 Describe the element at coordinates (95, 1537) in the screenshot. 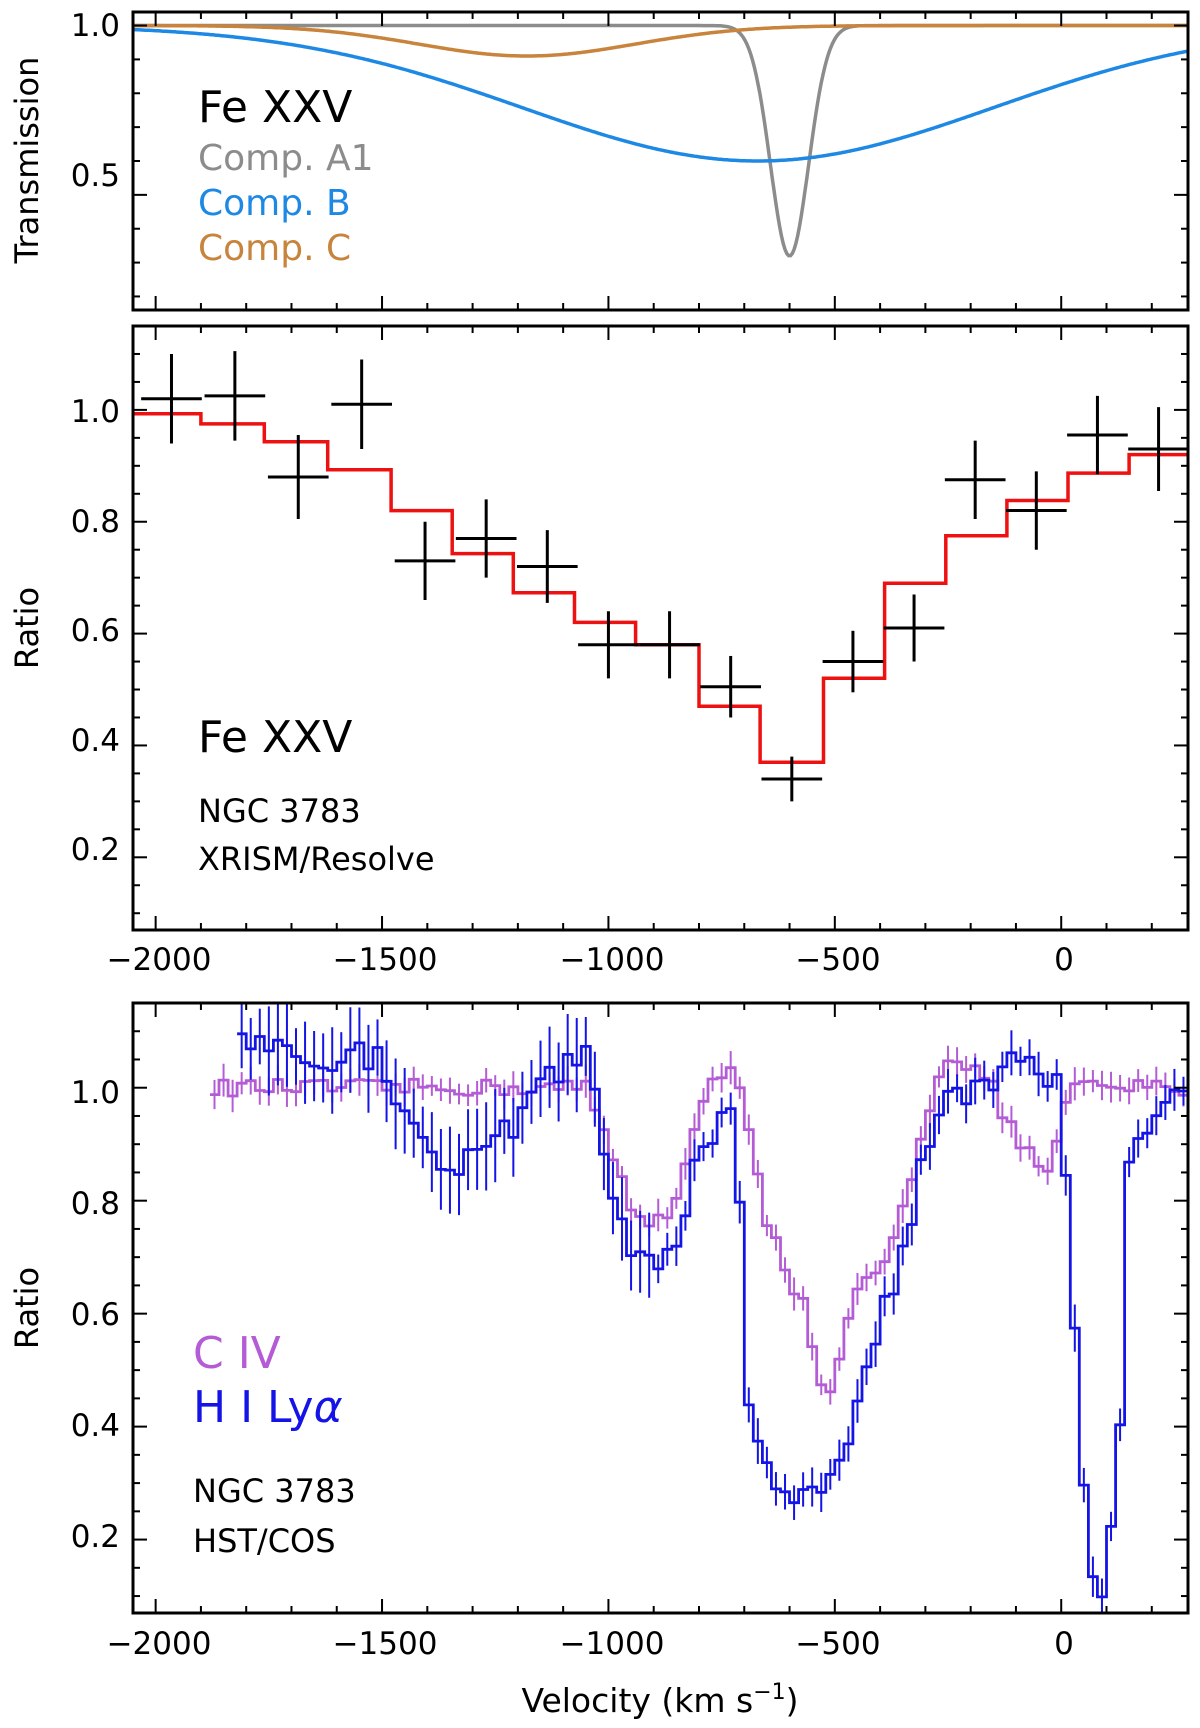

I see `hst-ytick-label-0: 0.2` at that location.